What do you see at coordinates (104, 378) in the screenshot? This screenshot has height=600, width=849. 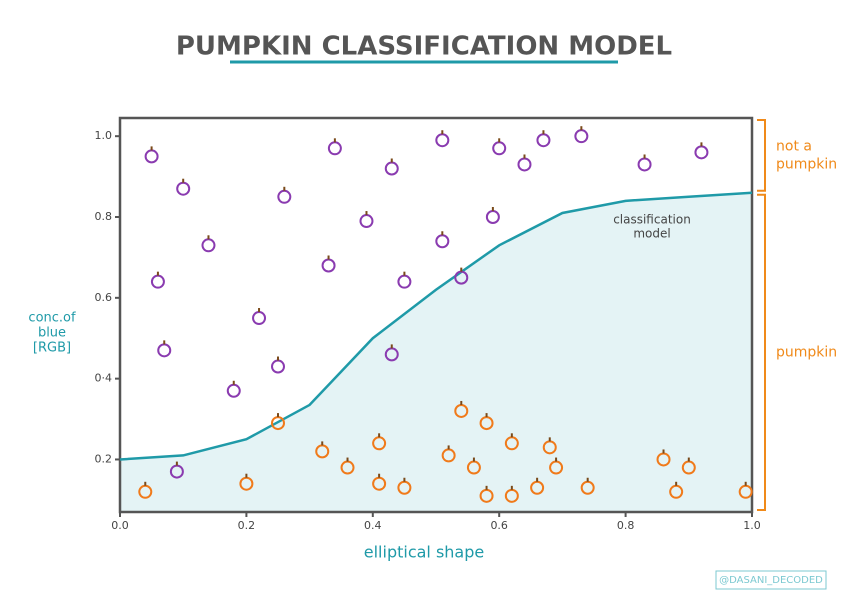 I see `y-tick-label: 0·4` at bounding box center [104, 378].